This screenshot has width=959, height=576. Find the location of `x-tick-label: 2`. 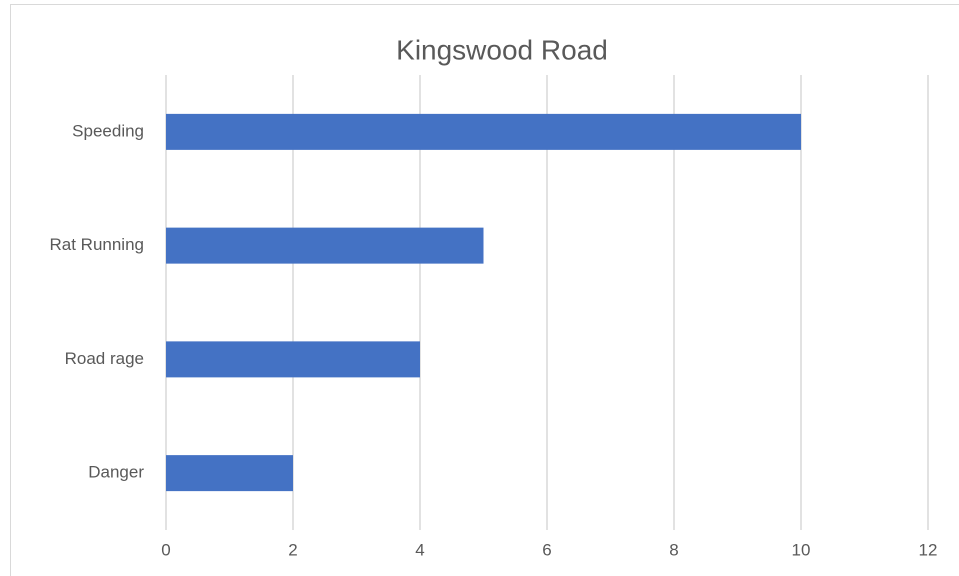

x-tick-label: 2 is located at coordinates (292, 549).